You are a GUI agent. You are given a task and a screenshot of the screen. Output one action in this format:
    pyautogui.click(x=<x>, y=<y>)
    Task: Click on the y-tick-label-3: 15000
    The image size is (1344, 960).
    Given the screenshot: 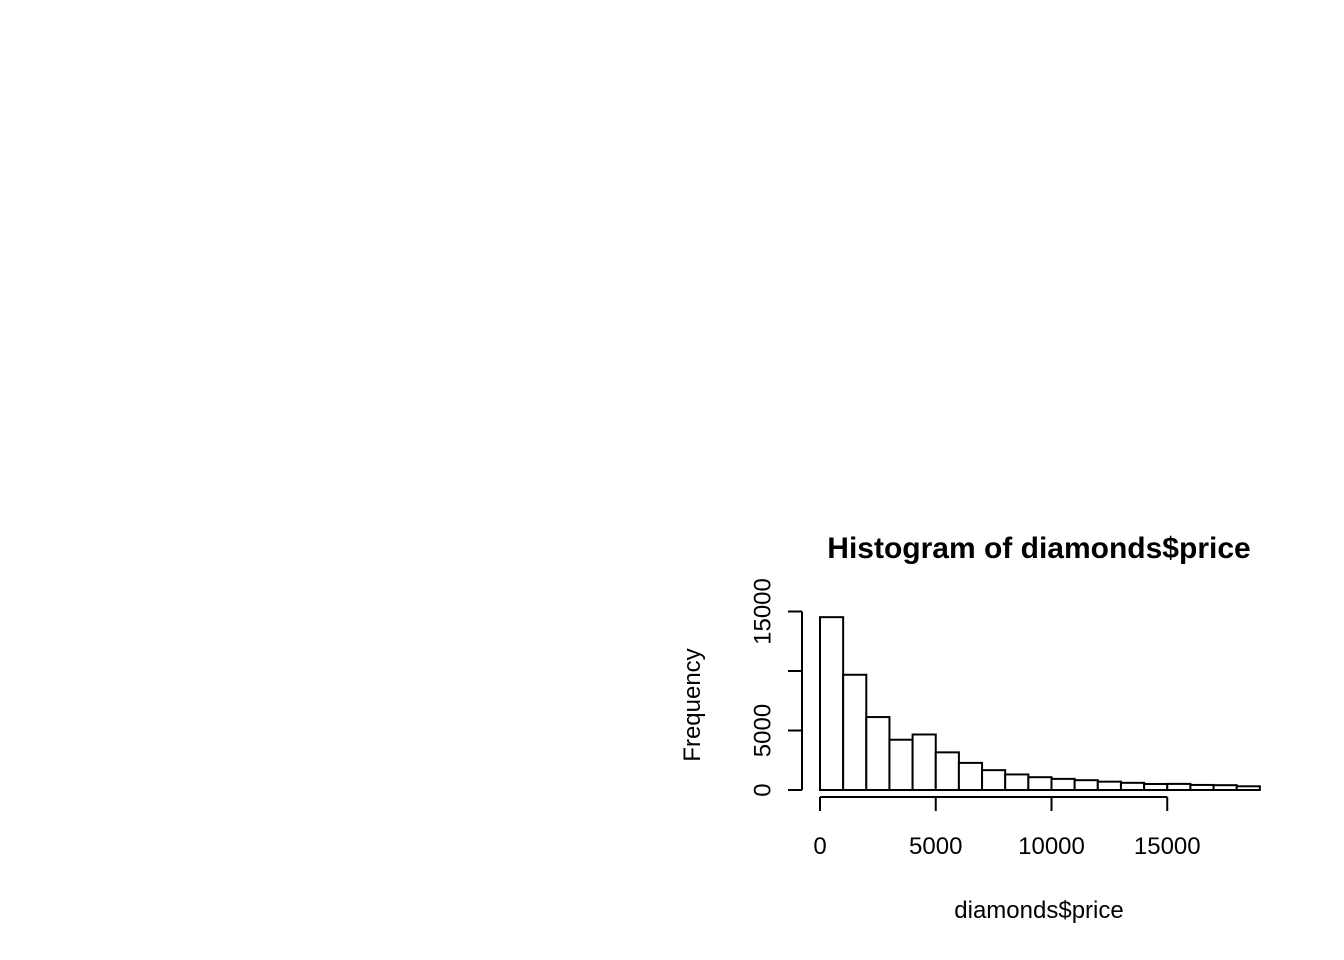 What is the action you would take?
    pyautogui.click(x=762, y=611)
    